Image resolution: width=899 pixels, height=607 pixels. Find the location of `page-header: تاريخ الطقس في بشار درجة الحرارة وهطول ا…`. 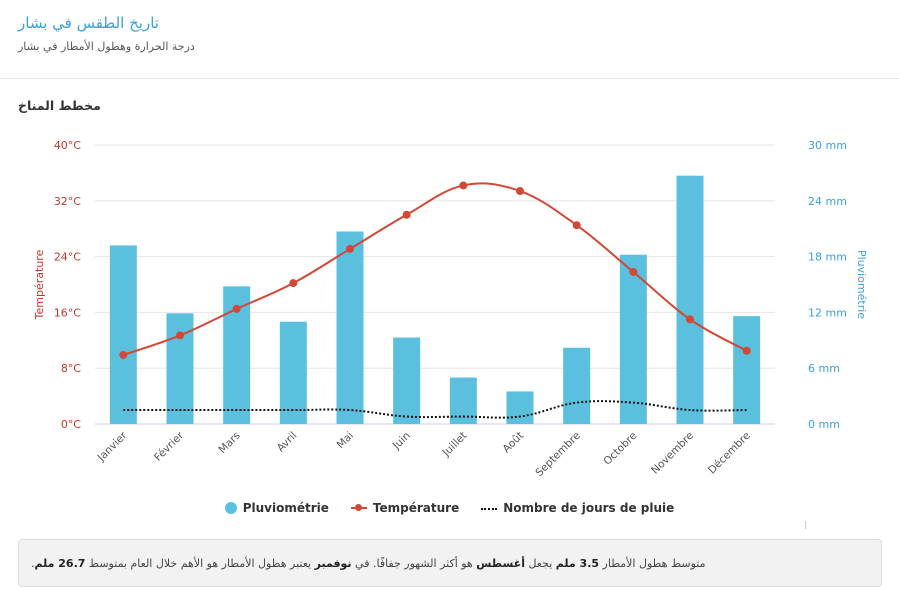

page-header: تاريخ الطقس في بشار درجة الحرارة وهطول ا… is located at coordinates (449, 39).